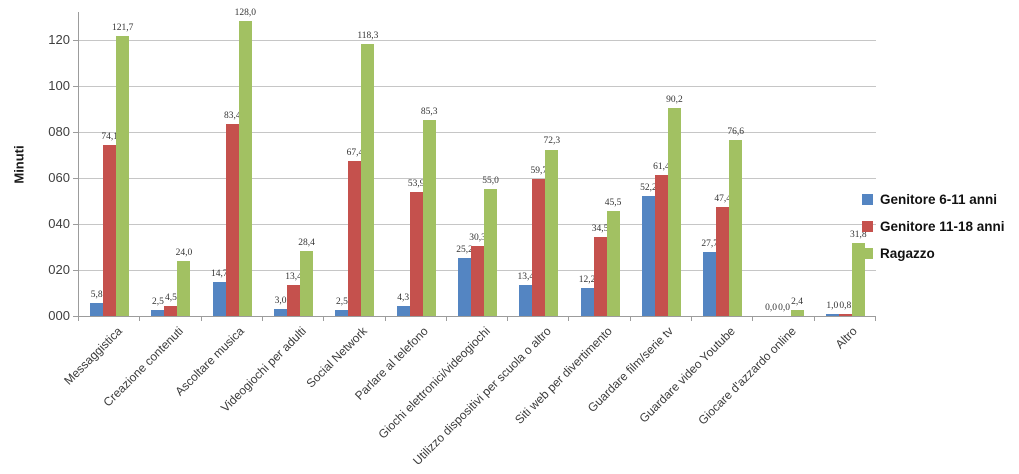  I want to click on legend-label: Ragazzo, so click(907, 253).